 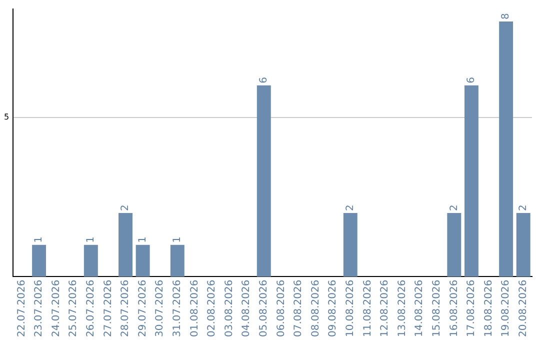 I want to click on x-tick-label: 26.07.2026, so click(x=91, y=309).